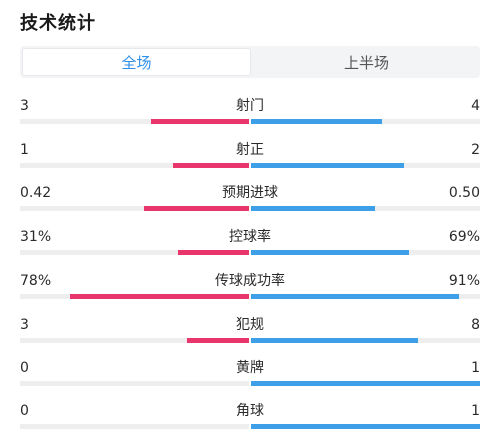 The width and height of the screenshot is (500, 440). I want to click on stat-row: 78% 传球成功率 91%, so click(250, 289).